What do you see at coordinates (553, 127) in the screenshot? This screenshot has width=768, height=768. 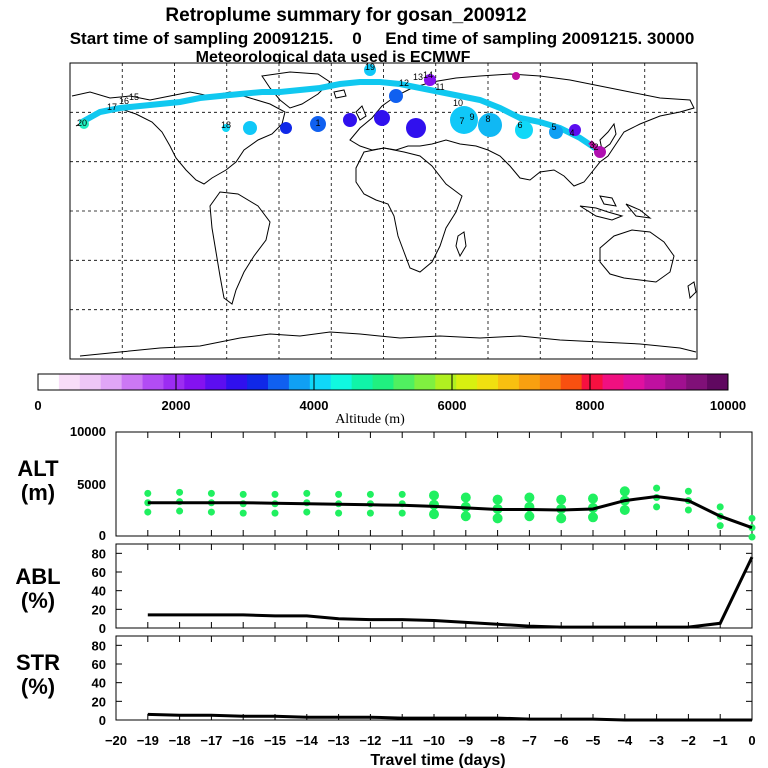 I see `map-day-label: 5` at bounding box center [553, 127].